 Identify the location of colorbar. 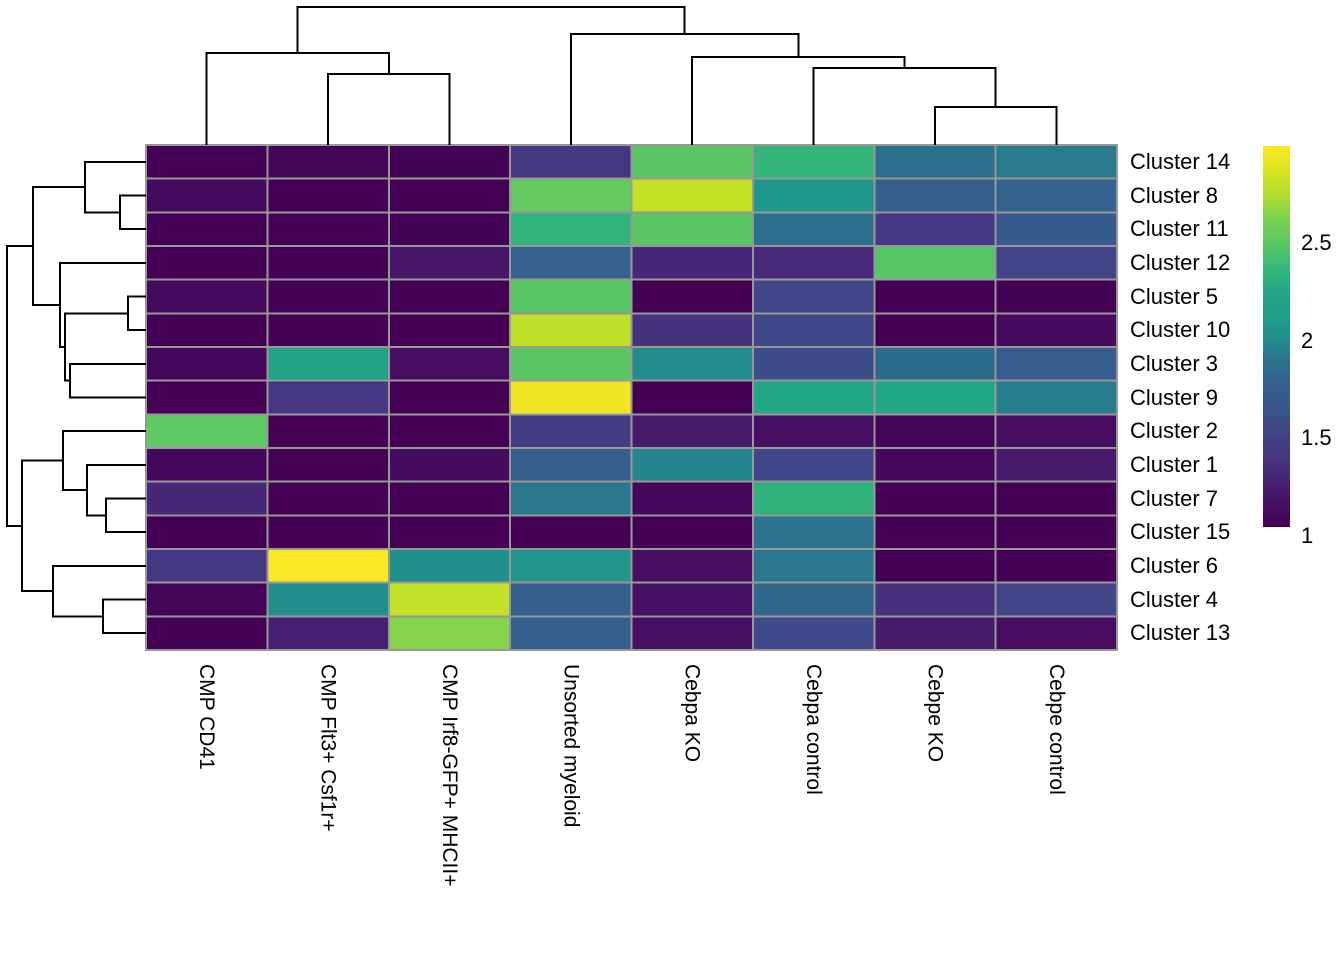
(1276, 336).